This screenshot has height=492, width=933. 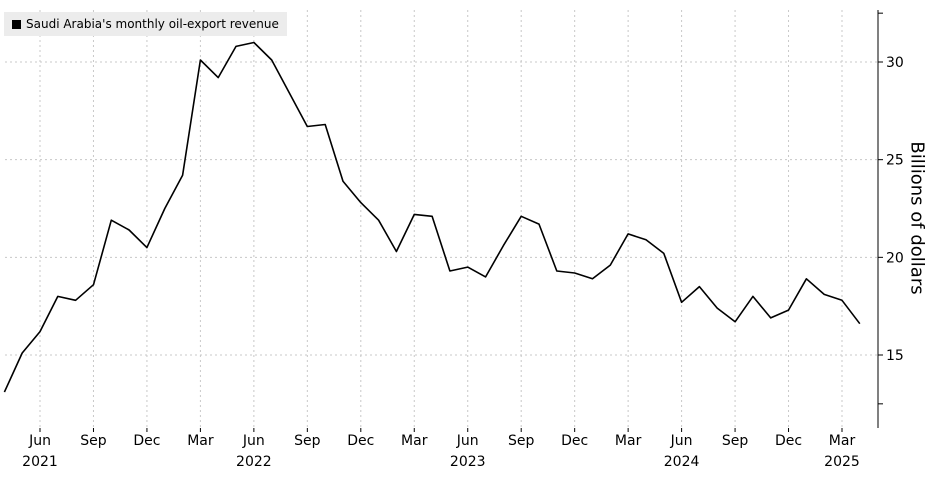 What do you see at coordinates (895, 161) in the screenshot?
I see `y-tick-label: 25` at bounding box center [895, 161].